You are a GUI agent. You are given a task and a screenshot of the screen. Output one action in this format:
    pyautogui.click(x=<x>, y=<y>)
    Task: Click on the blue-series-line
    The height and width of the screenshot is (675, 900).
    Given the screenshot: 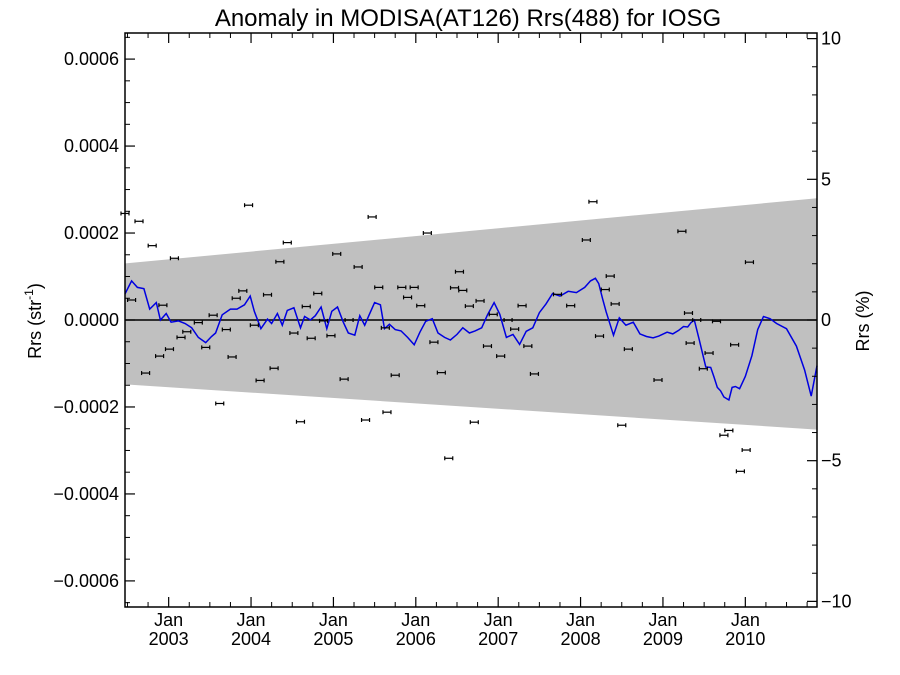 What is the action you would take?
    pyautogui.click(x=471, y=339)
    